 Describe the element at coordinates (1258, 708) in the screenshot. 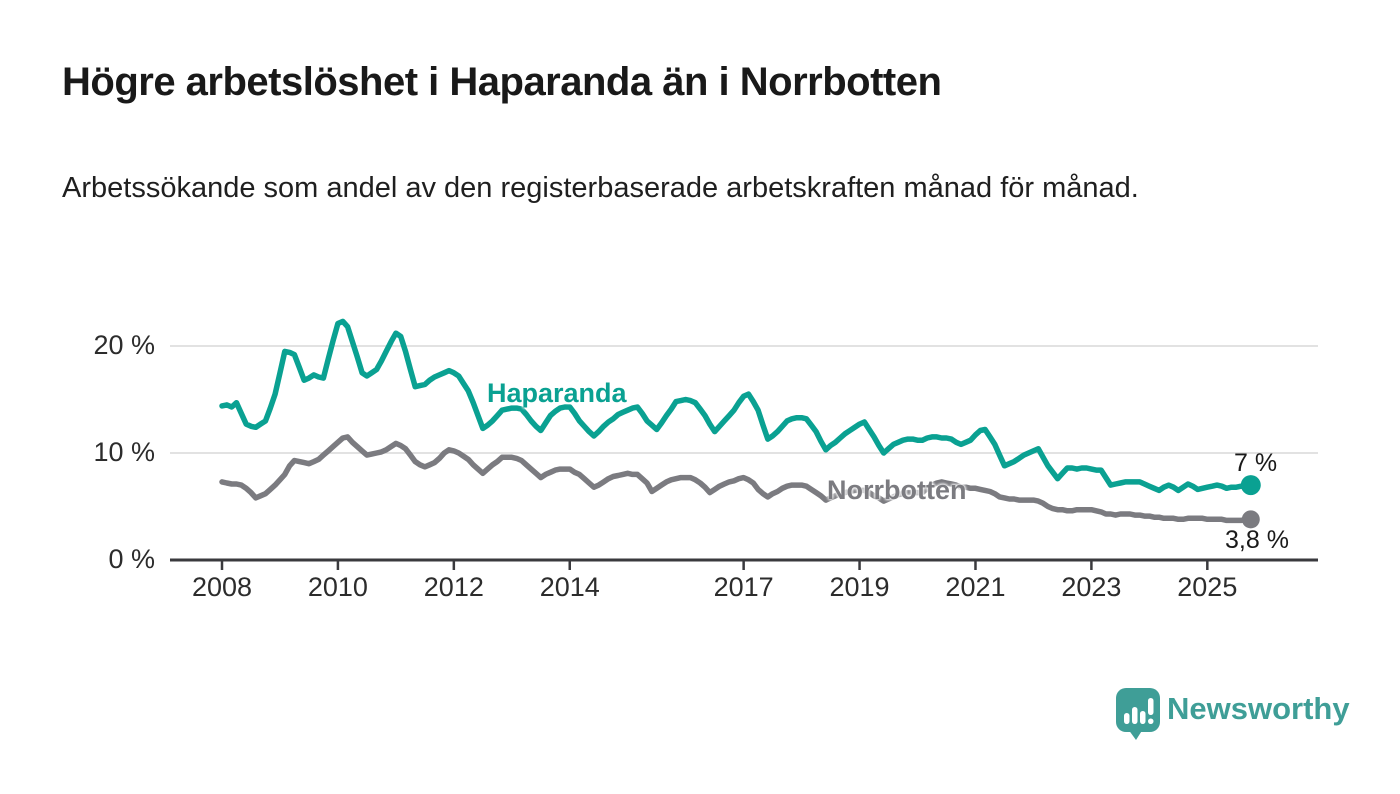

I see `newsworthy-logo-text: Newsworthy` at that location.